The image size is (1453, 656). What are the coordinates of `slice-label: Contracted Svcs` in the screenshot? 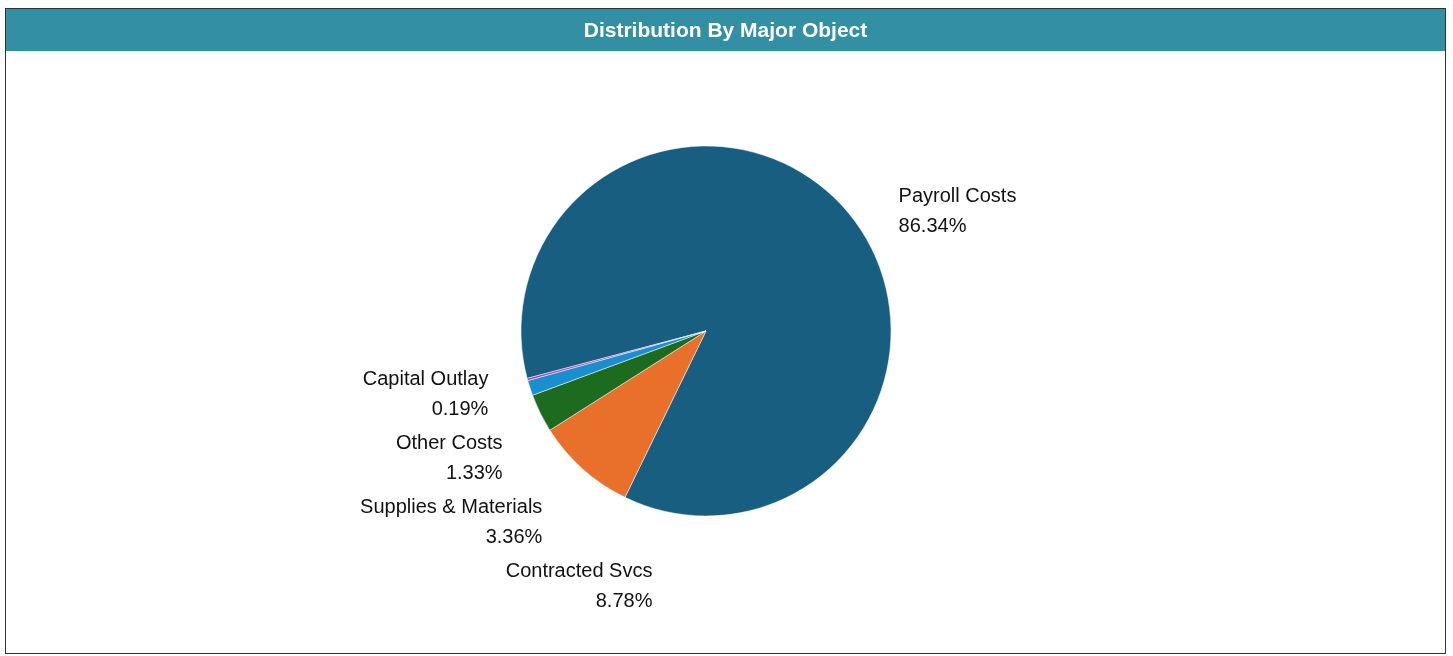 It's located at (579, 570).